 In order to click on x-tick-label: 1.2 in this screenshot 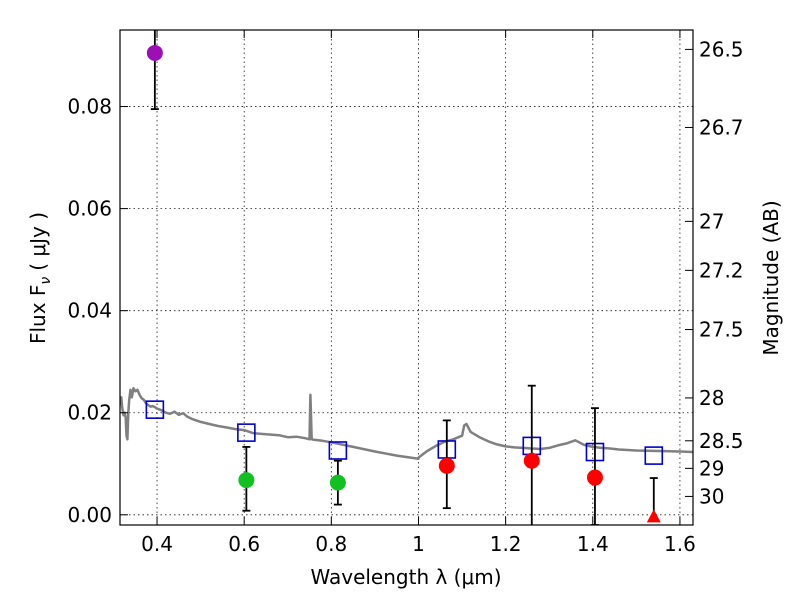, I will do `click(506, 544)`.